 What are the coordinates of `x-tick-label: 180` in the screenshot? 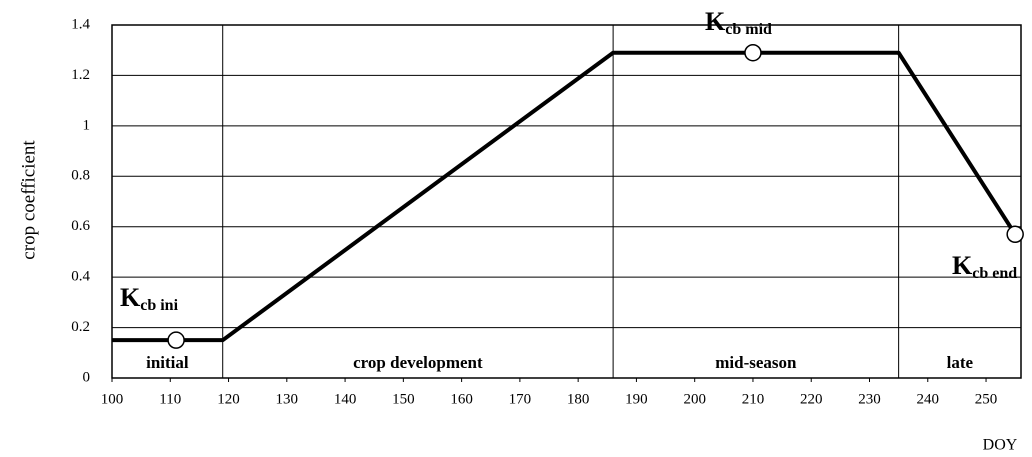 It's located at (578, 399).